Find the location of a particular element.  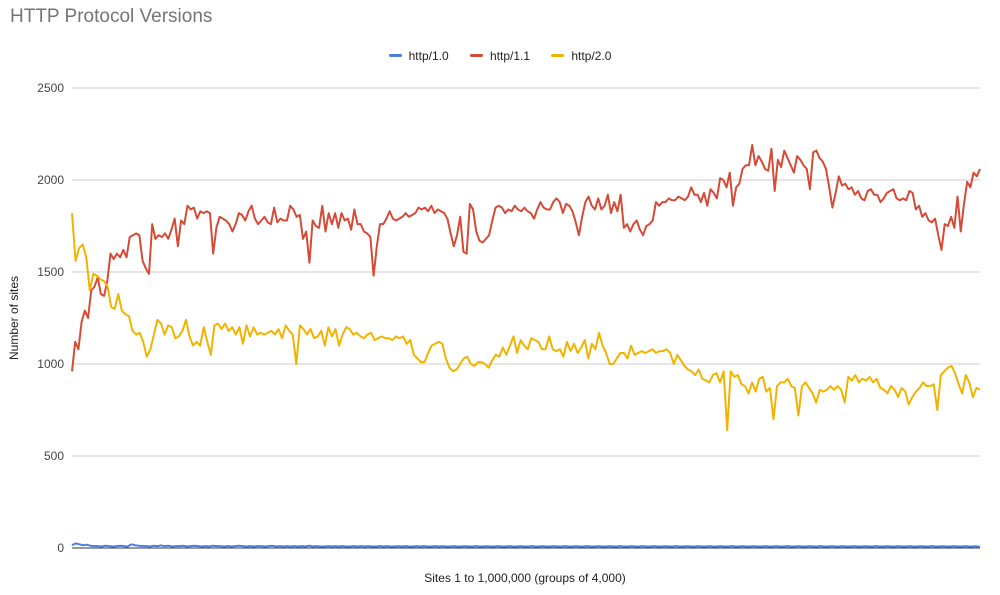

chart-legend: http/1.0 http/1.1 http/2.0 is located at coordinates (500, 54).